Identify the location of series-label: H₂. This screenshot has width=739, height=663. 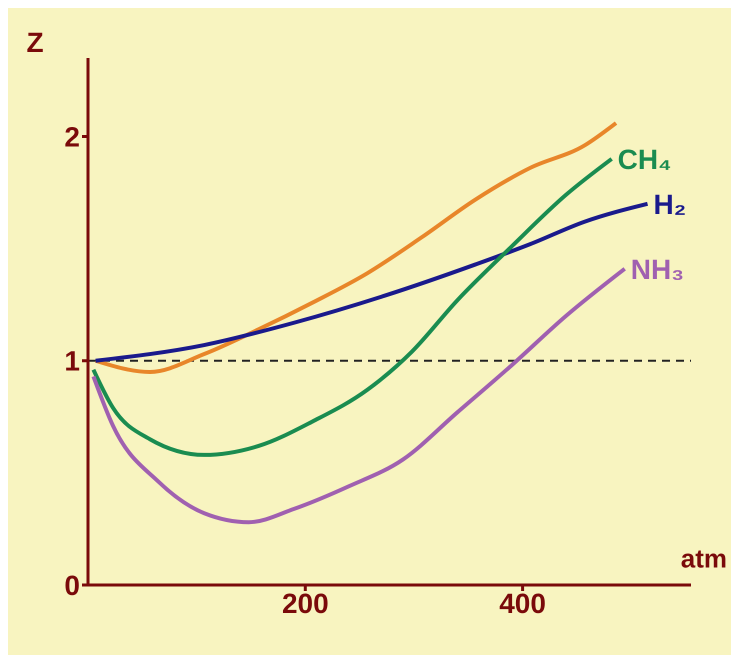
(670, 204).